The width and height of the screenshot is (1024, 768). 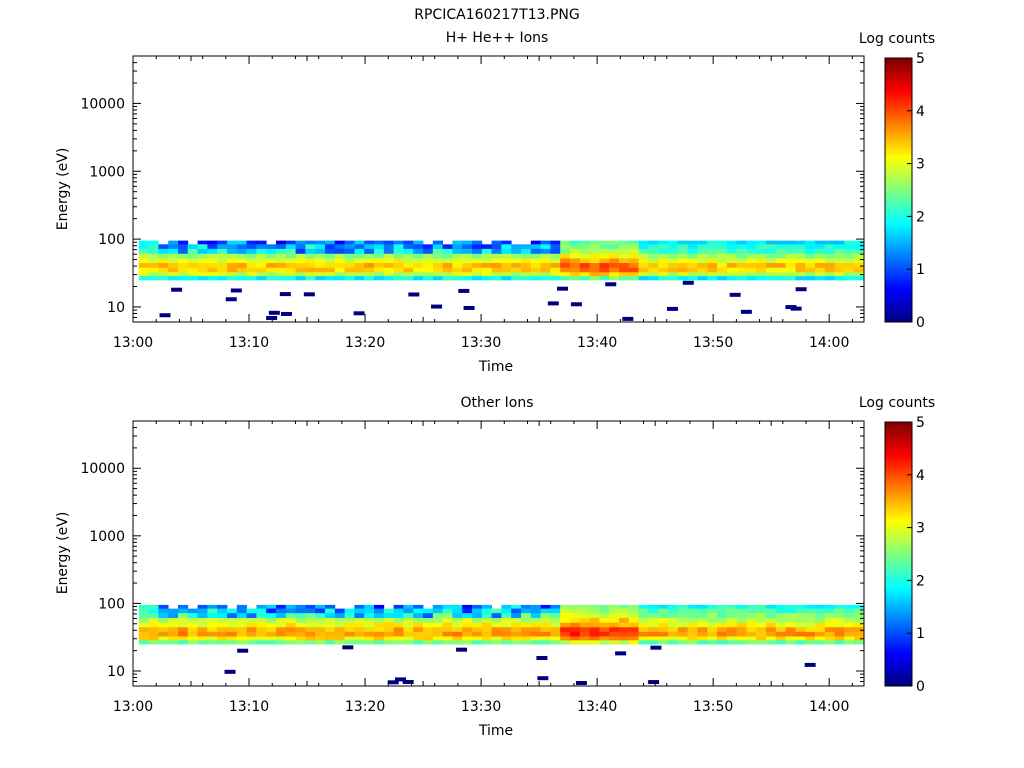 I want to click on panel-title: Other Ions, so click(x=496, y=403).